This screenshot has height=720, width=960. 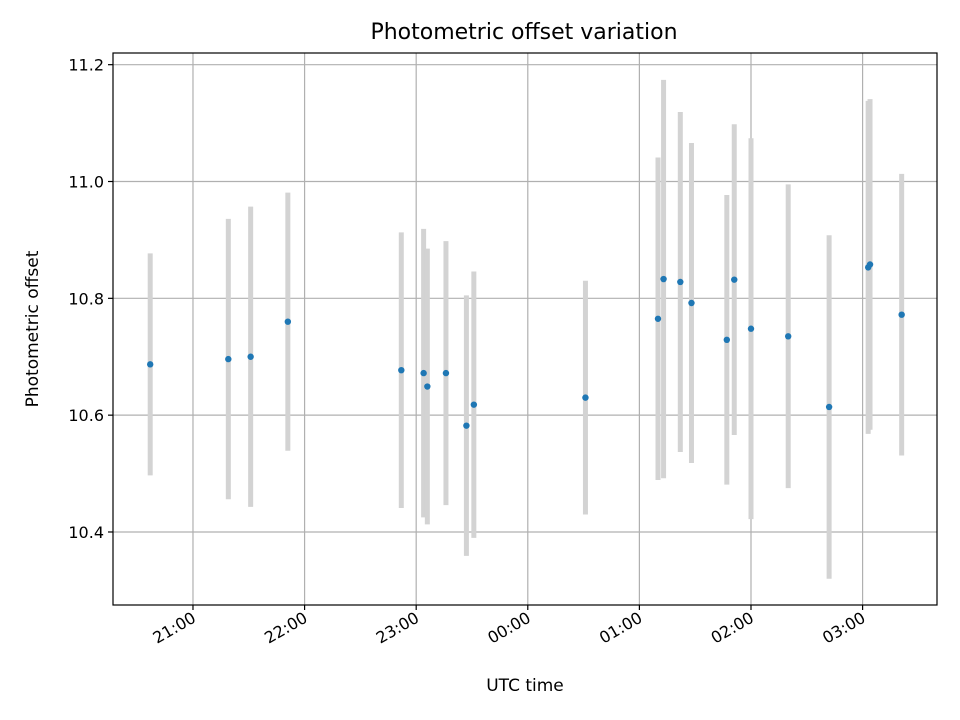 What do you see at coordinates (86, 65) in the screenshot?
I see `y-tick-label: 11.2` at bounding box center [86, 65].